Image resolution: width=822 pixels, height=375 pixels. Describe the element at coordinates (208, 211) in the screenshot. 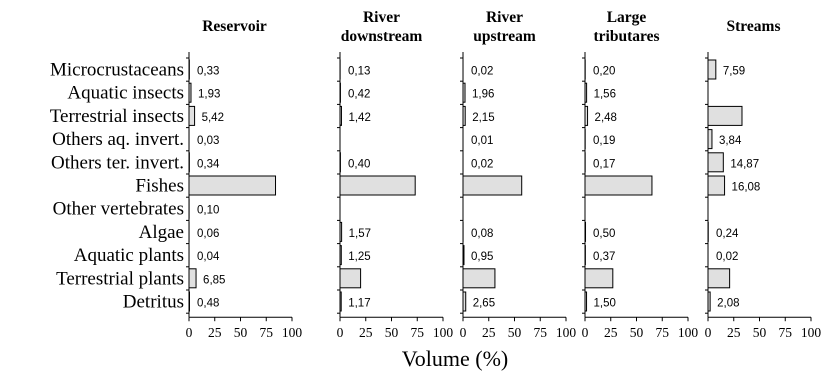

I see `data-label: 0,10` at that location.